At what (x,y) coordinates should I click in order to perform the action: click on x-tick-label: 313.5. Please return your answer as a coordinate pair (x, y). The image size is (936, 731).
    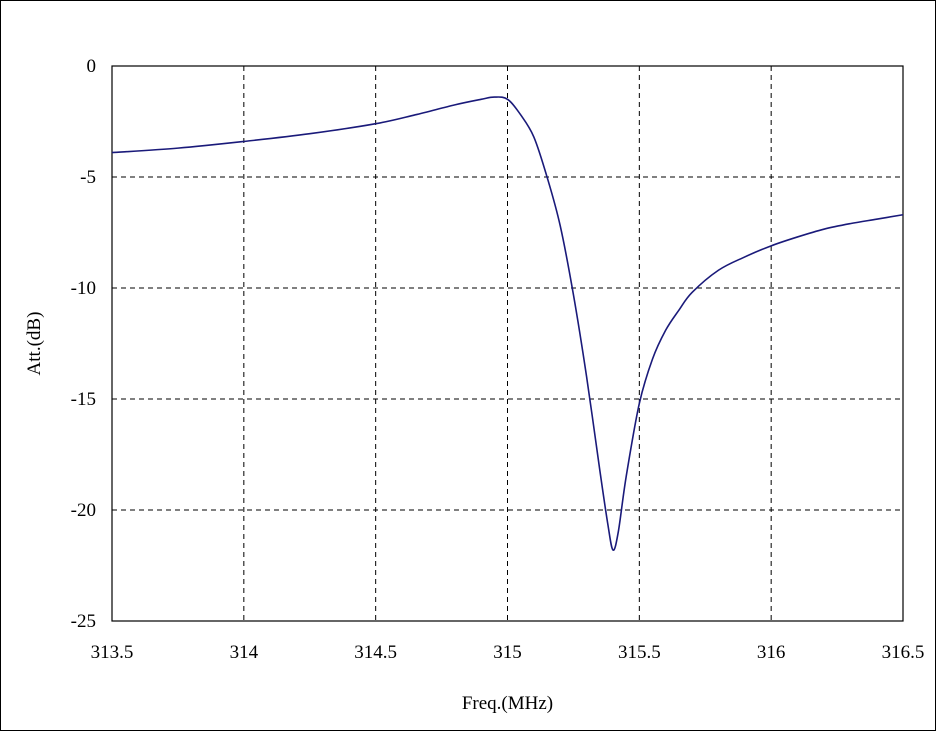
    Looking at the image, I should click on (112, 652).